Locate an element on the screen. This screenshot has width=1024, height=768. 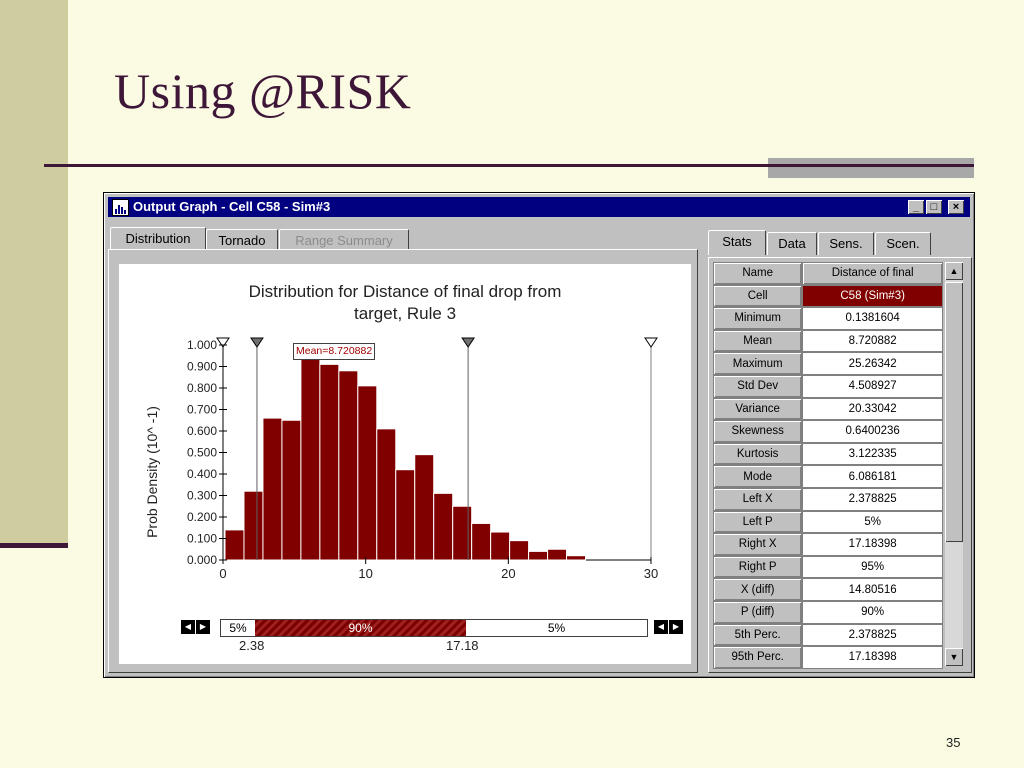
y-tick-label: 1.000 is located at coordinates (202, 345).